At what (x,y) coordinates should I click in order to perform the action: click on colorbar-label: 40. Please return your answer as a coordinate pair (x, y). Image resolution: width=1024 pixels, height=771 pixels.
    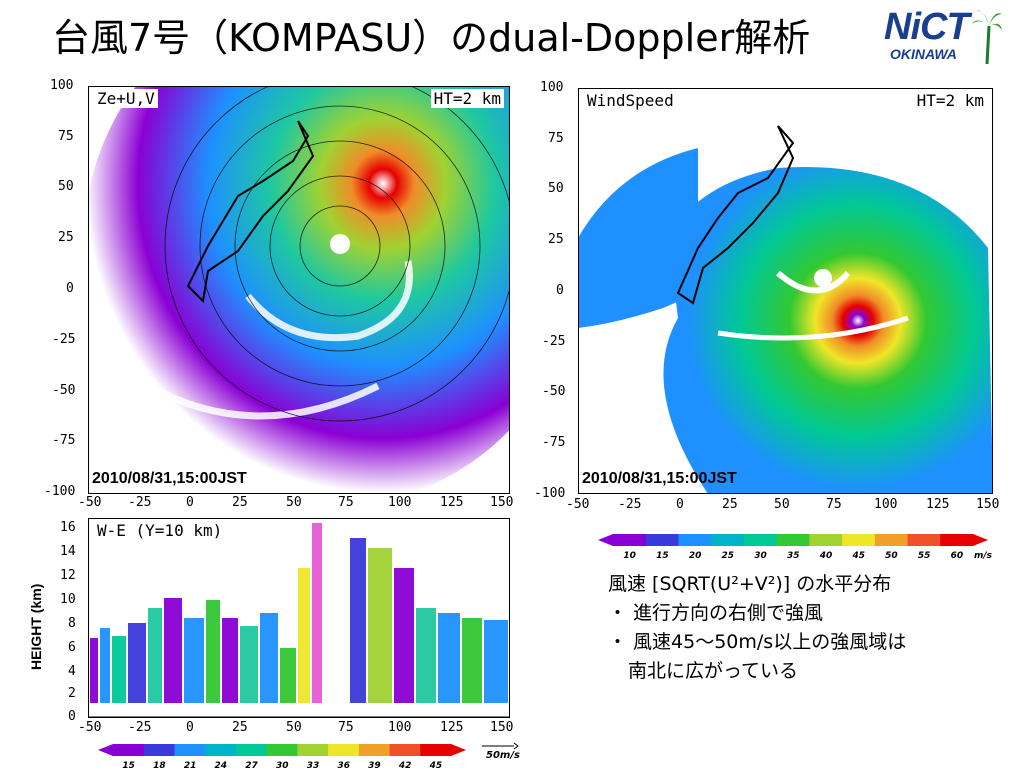
    Looking at the image, I should click on (826, 556).